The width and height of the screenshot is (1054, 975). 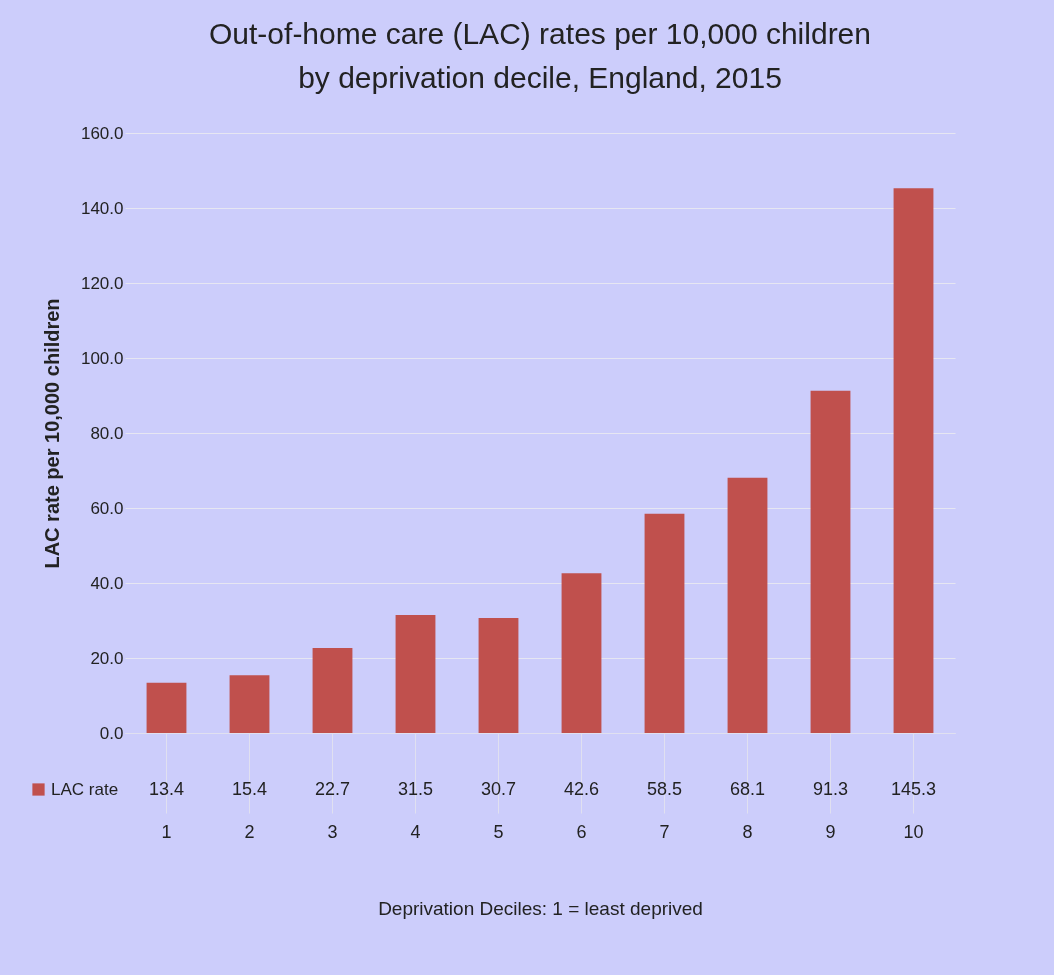 What do you see at coordinates (540, 908) in the screenshot?
I see `x-axis-title: Deprivation Deciles: 1 = least deprived` at bounding box center [540, 908].